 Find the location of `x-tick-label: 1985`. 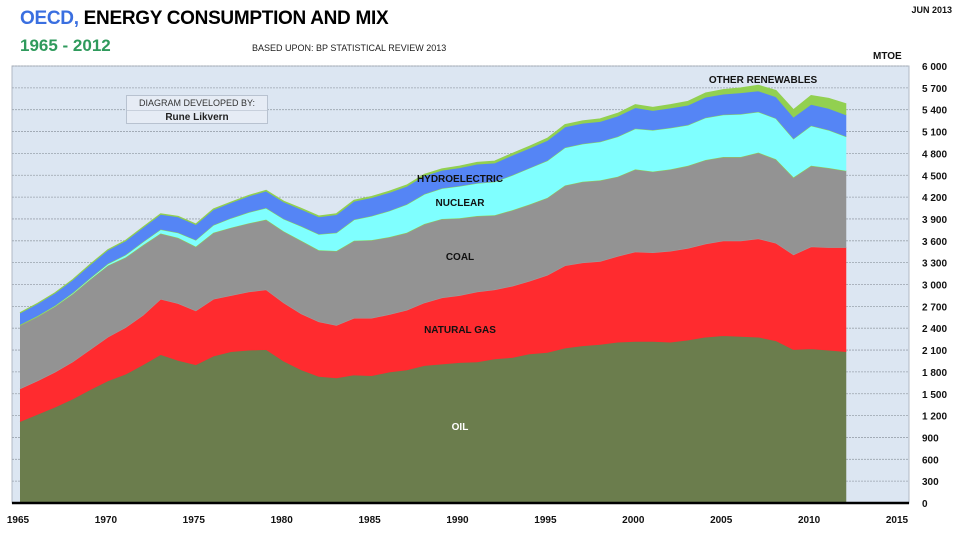

x-tick-label: 1985 is located at coordinates (369, 520).